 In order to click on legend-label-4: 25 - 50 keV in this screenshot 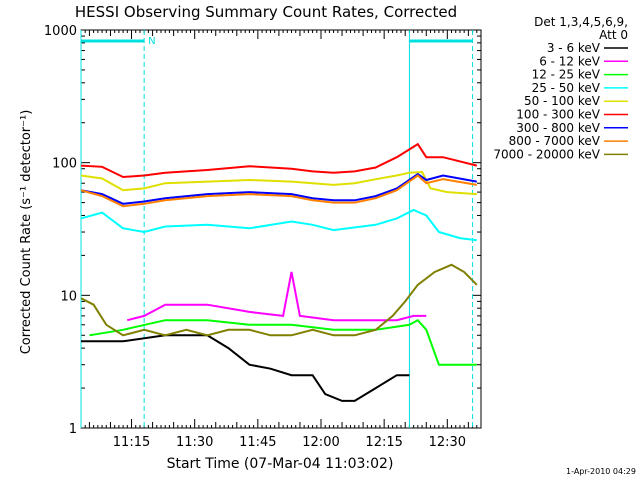, I will do `click(566, 88)`.